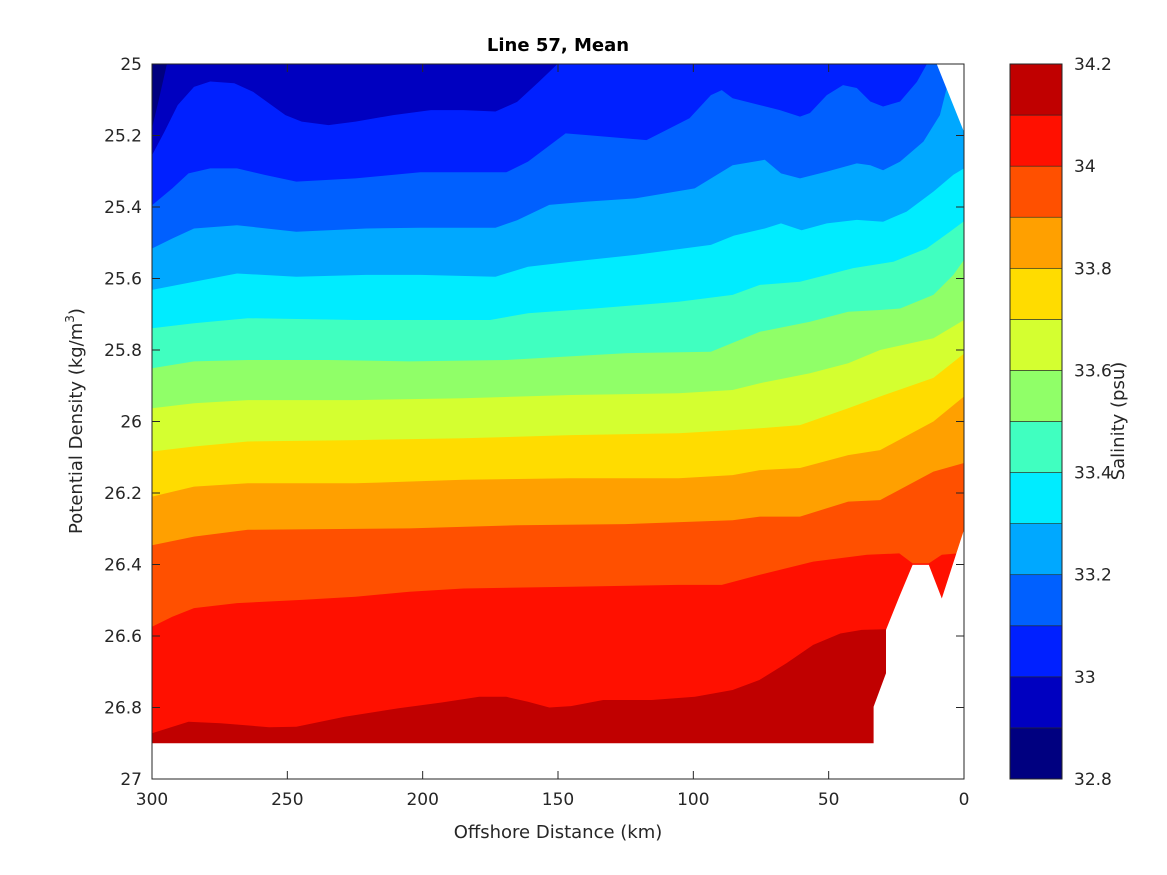 The width and height of the screenshot is (1167, 875). Describe the element at coordinates (1093, 65) in the screenshot. I see `colorbar-tick-label: 34.2` at that location.